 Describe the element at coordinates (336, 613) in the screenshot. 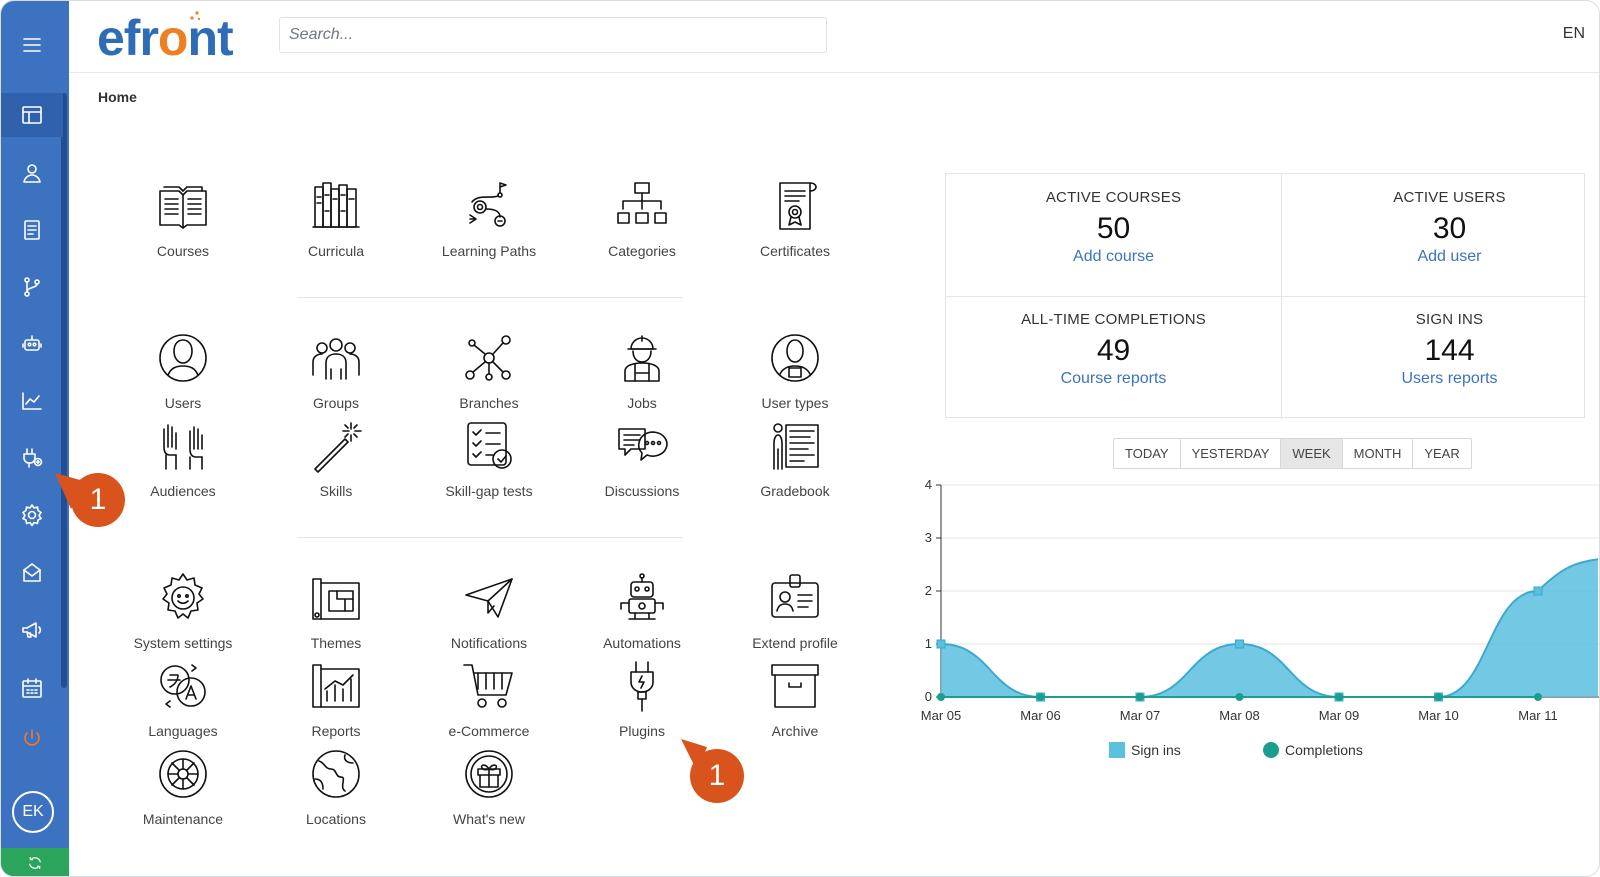

I see `tile-themes: Themes` at that location.